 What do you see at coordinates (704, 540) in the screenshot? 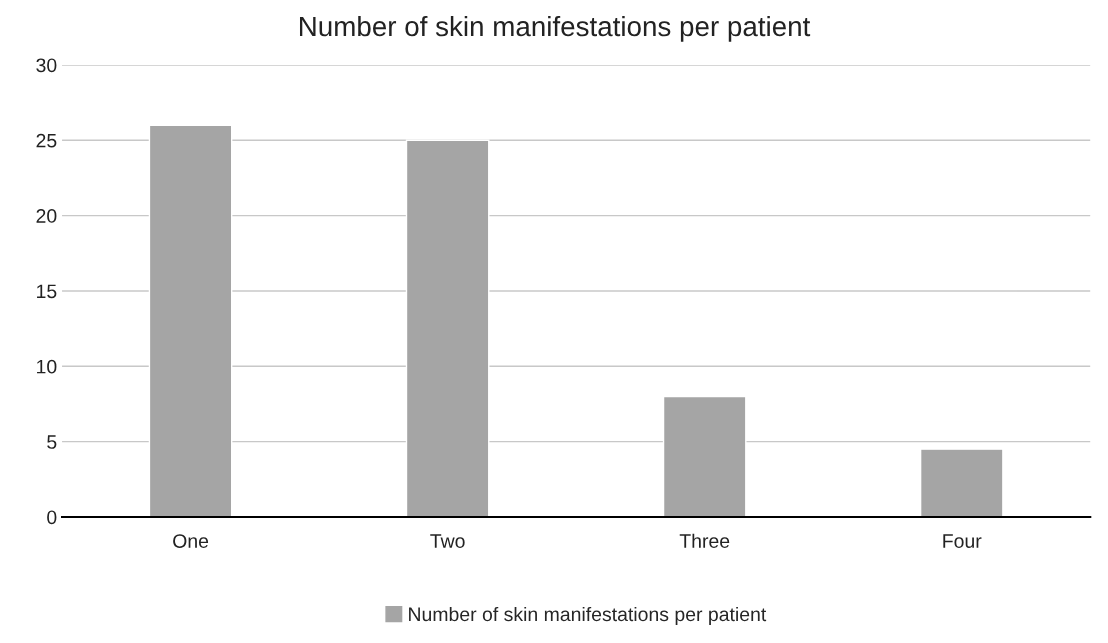
I see `x-tick-label: Three` at bounding box center [704, 540].